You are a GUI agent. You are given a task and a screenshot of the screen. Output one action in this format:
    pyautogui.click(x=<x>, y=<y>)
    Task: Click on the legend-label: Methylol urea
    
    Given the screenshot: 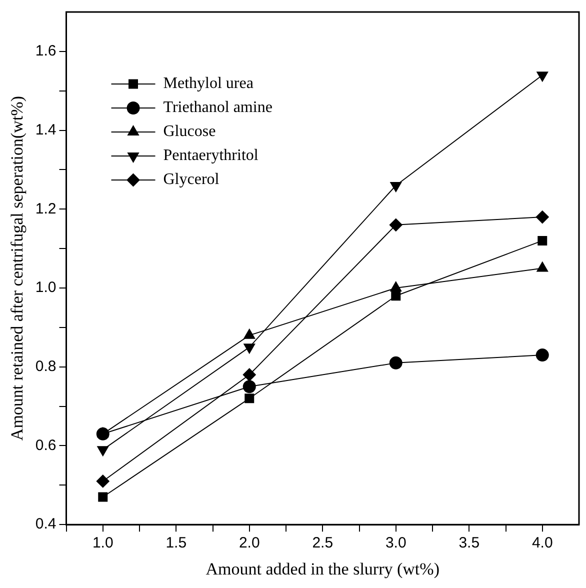 What is the action you would take?
    pyautogui.click(x=208, y=83)
    